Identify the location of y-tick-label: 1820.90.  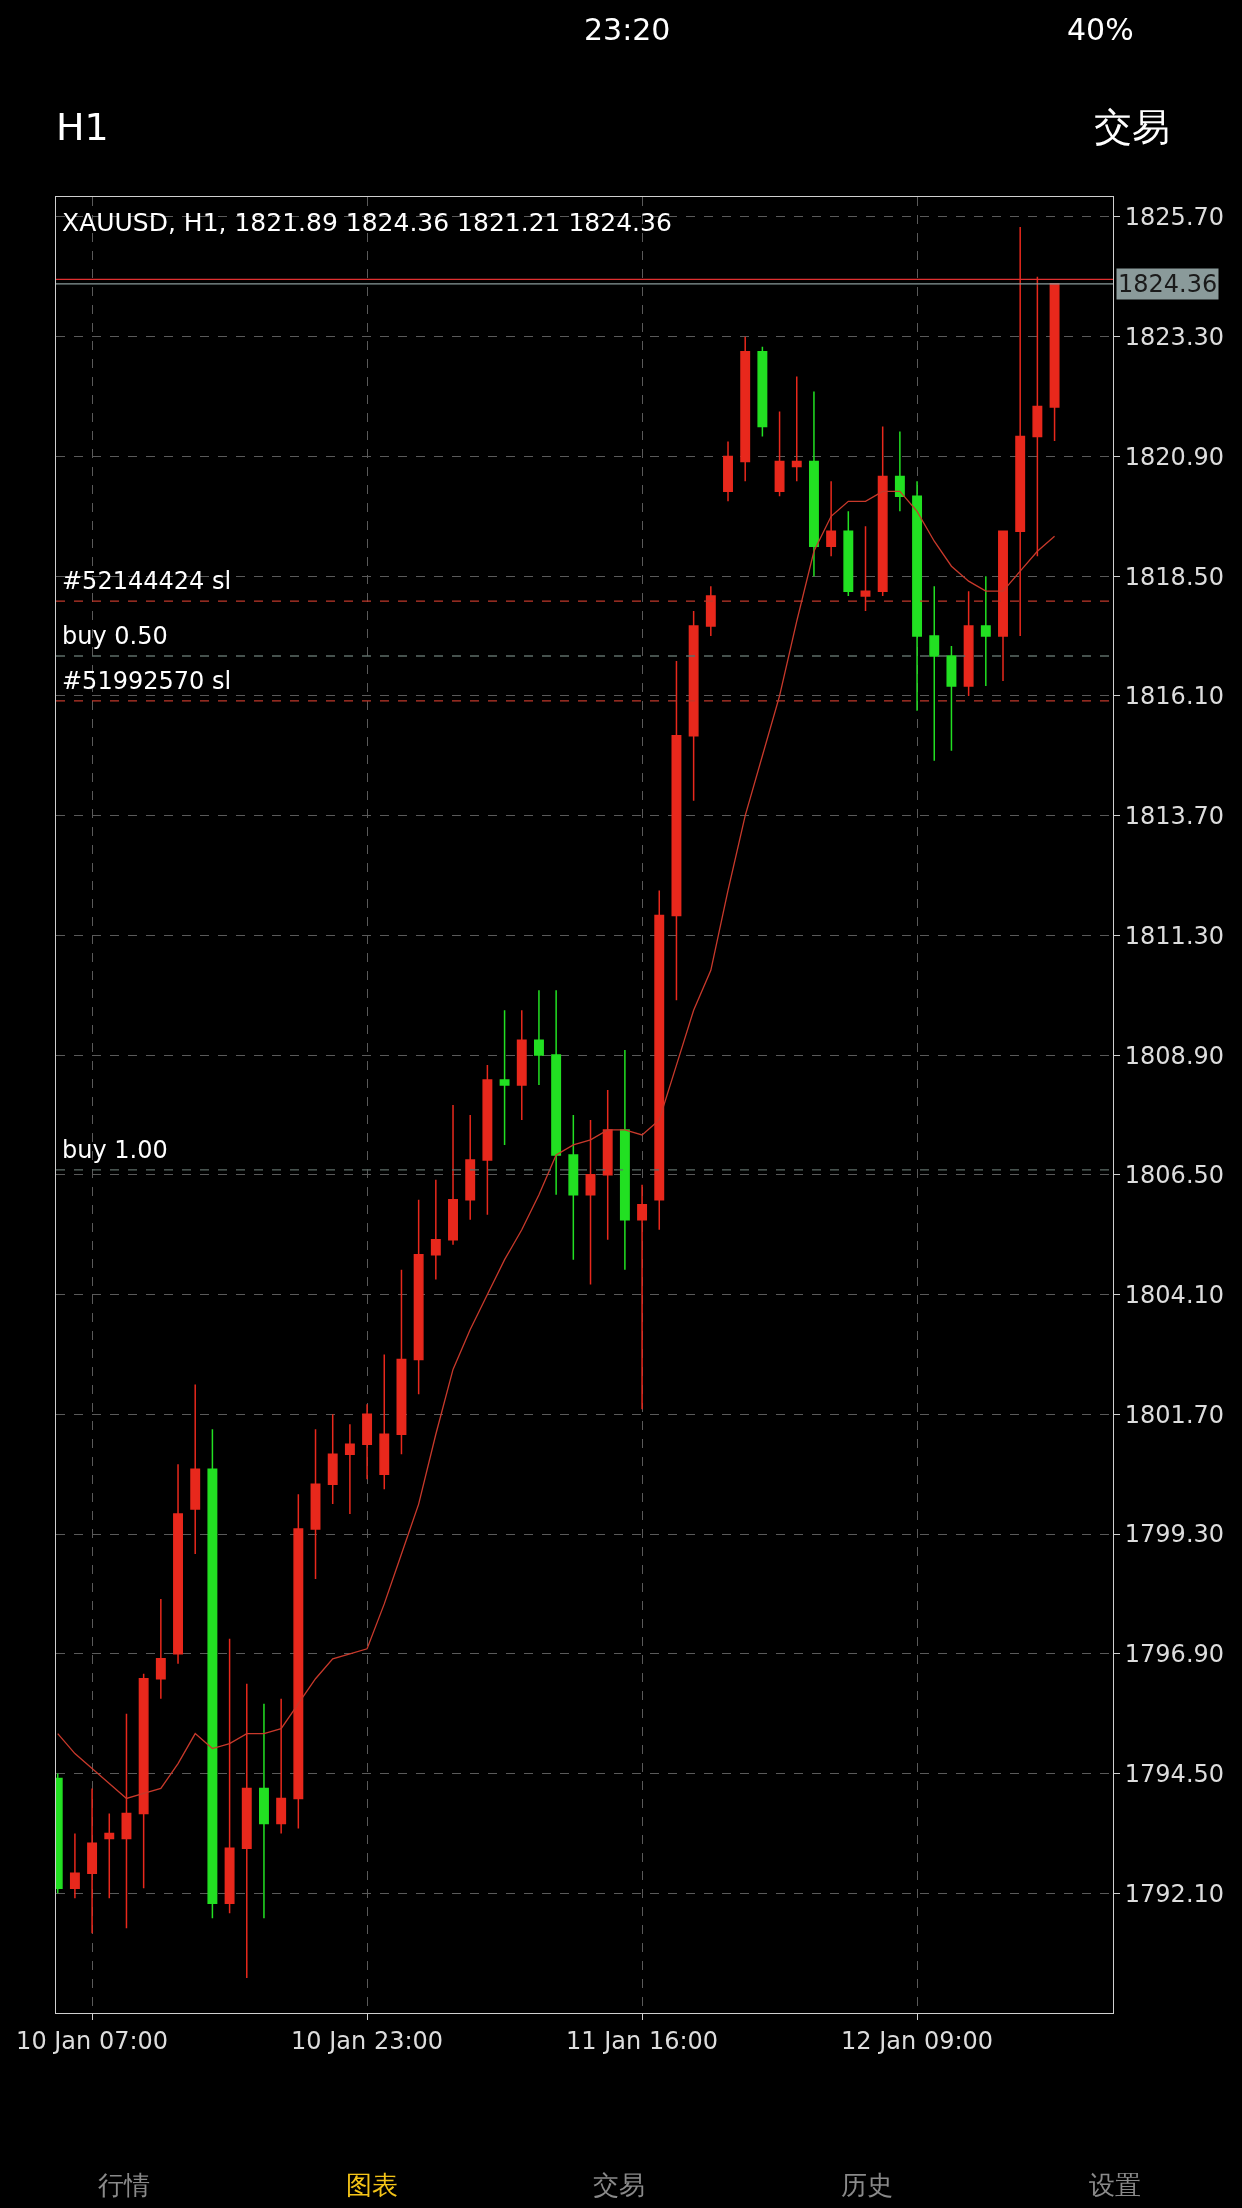
(1174, 456).